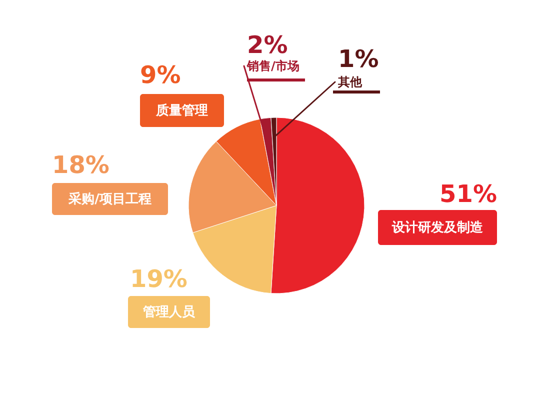 This screenshot has height=411, width=553. Describe the element at coordinates (110, 199) in the screenshot. I see `slice-label: 采购/项目工程` at that location.